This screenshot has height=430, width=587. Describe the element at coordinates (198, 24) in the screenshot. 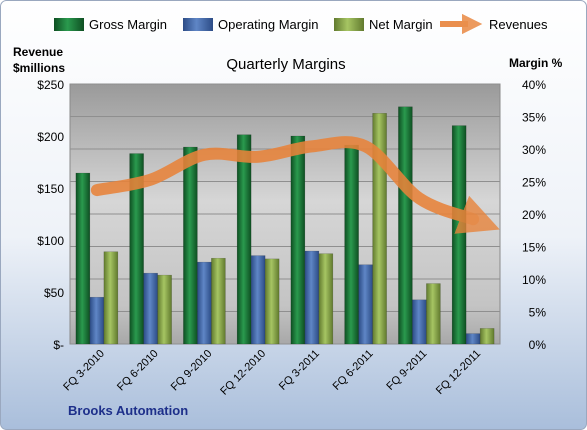

I see `legend-swatch-operating-margin` at that location.